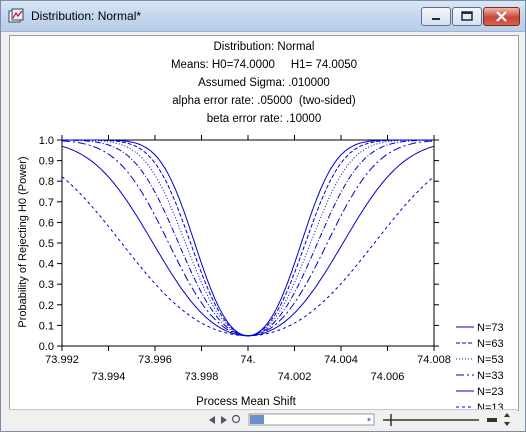  Describe the element at coordinates (46, 223) in the screenshot. I see `y-tick-label: 0.6` at that location.